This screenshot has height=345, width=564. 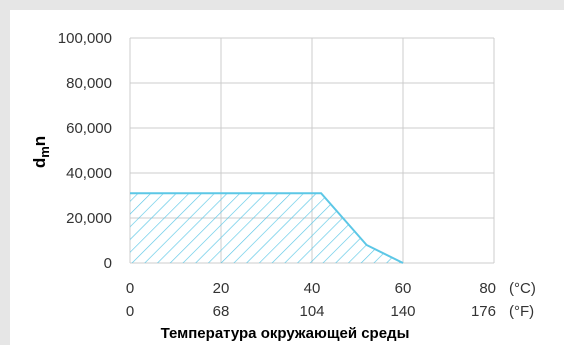 I want to click on x-tick-label-fahrenheit: 176, so click(x=483, y=311).